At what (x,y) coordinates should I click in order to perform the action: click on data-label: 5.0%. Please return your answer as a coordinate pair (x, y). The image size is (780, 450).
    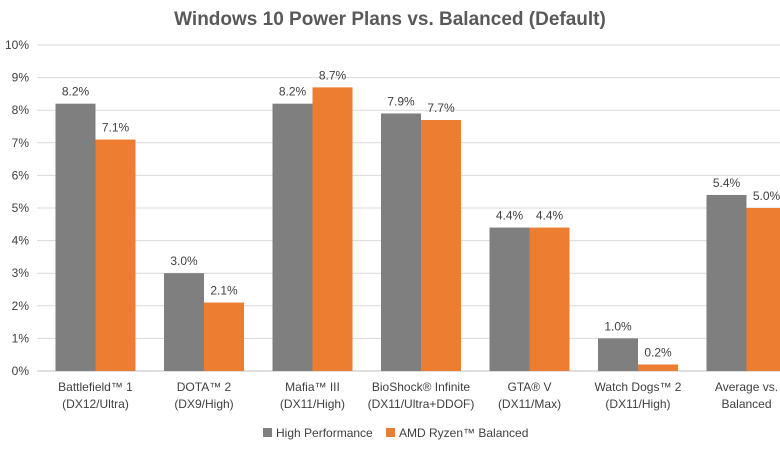
    Looking at the image, I should click on (766, 196).